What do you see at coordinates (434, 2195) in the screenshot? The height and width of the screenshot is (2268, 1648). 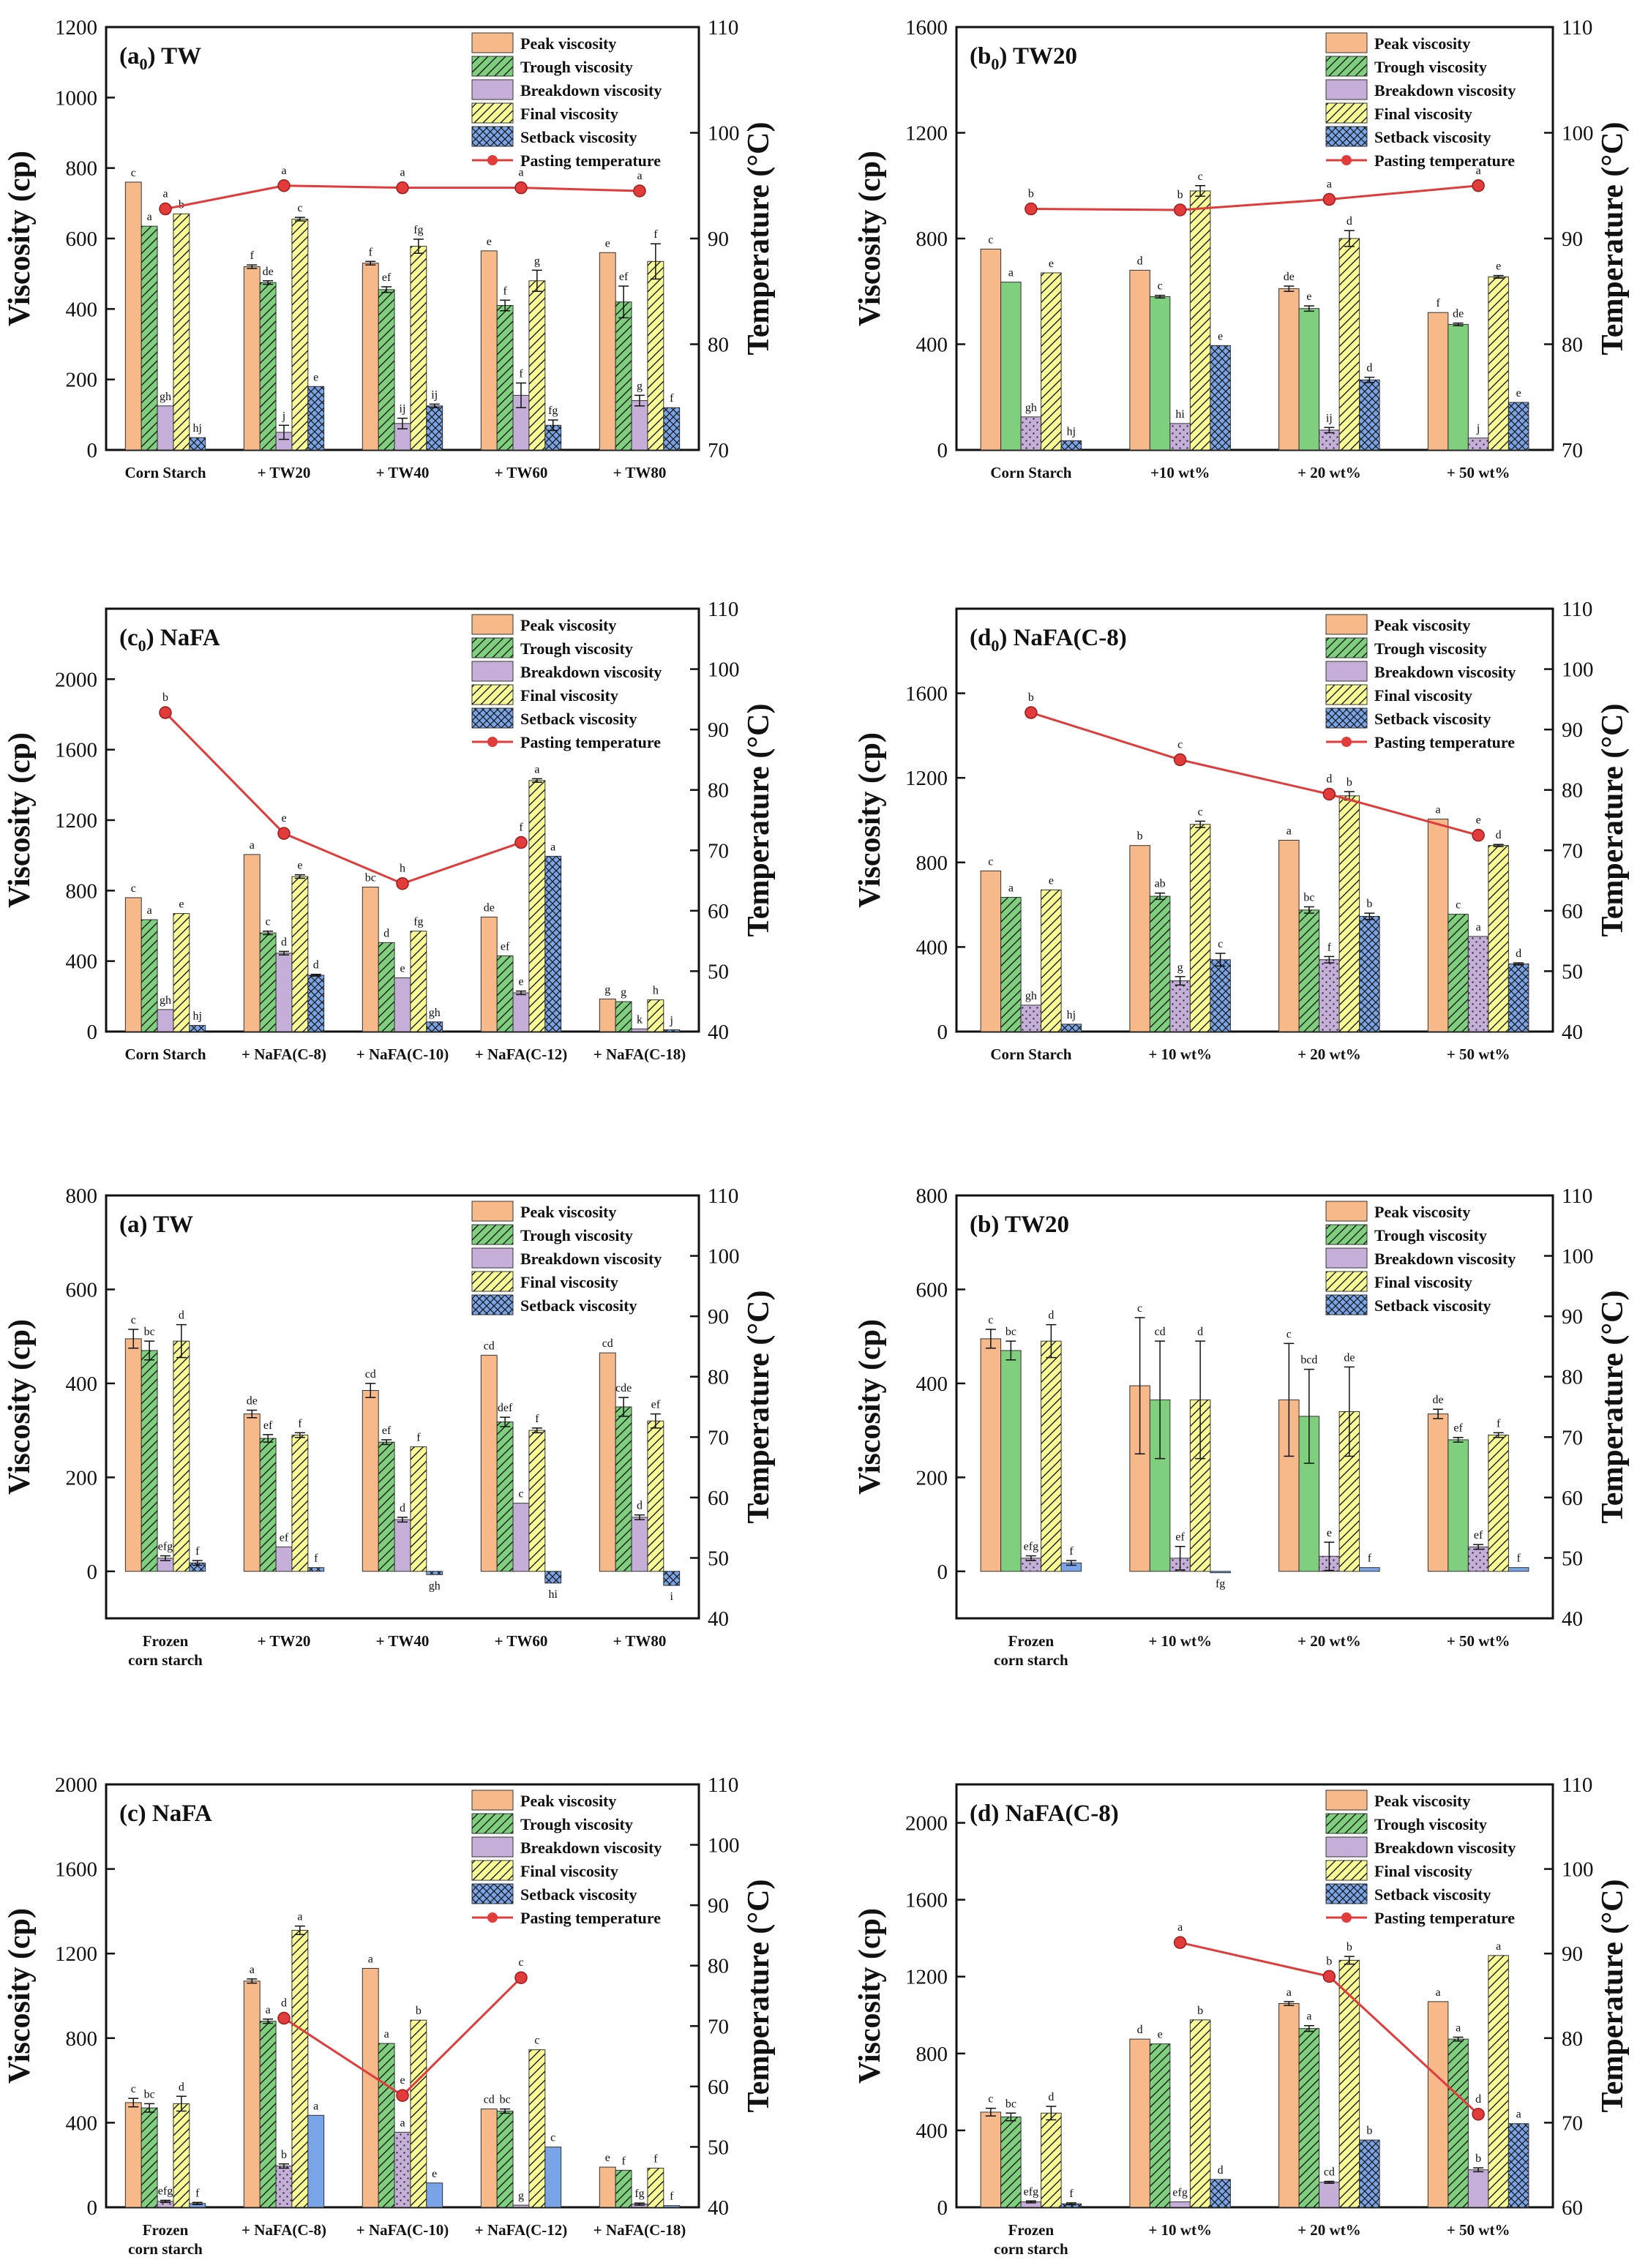 I see `bar-setback` at bounding box center [434, 2195].